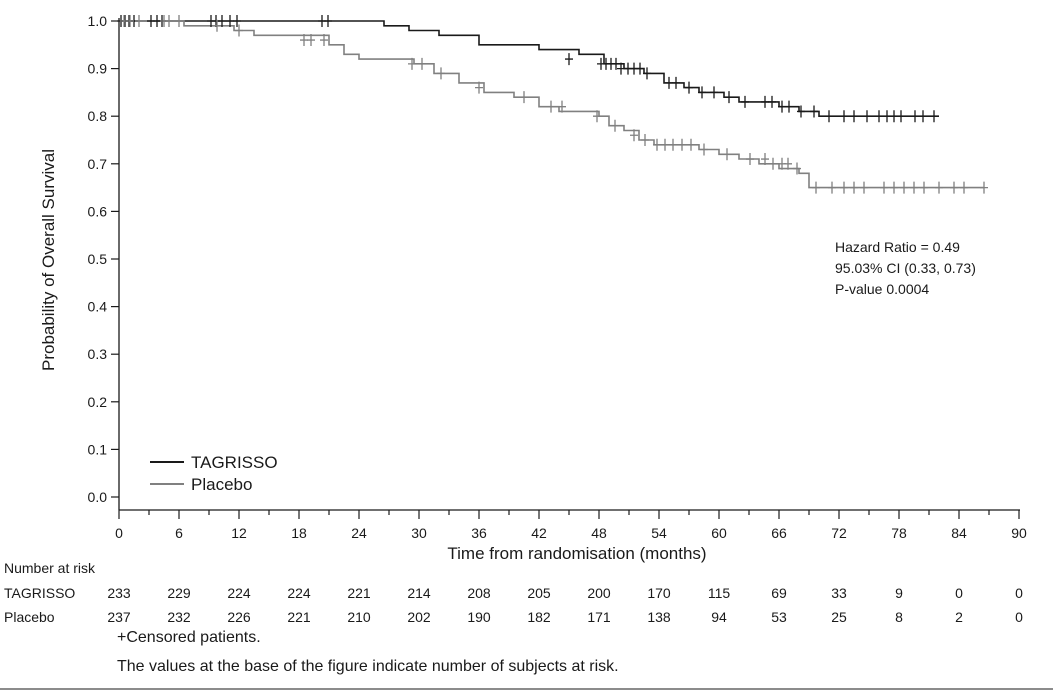 This screenshot has width=1053, height=692. I want to click on risk-value: 208, so click(479, 593).